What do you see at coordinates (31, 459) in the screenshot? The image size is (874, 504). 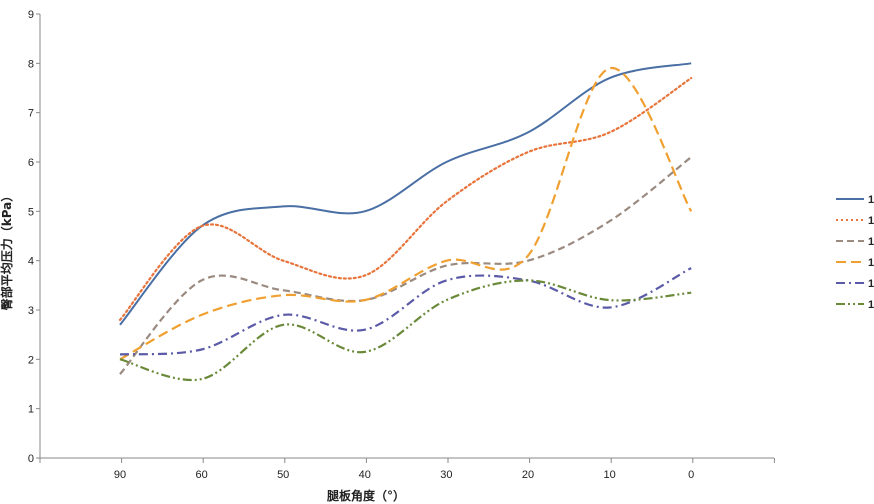 I see `y-tick-label: 0` at bounding box center [31, 459].